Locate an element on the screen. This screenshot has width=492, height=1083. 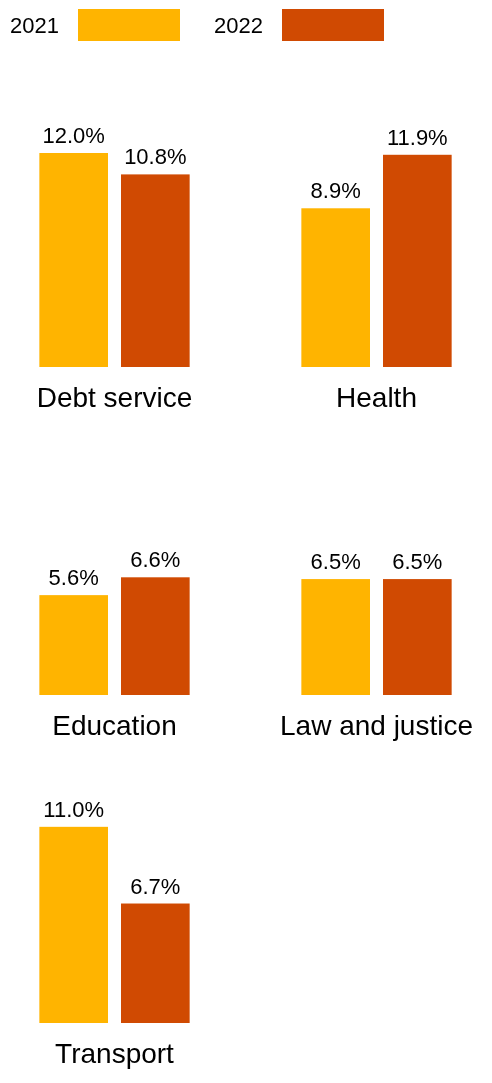
data-label: 6.6% is located at coordinates (155, 560).